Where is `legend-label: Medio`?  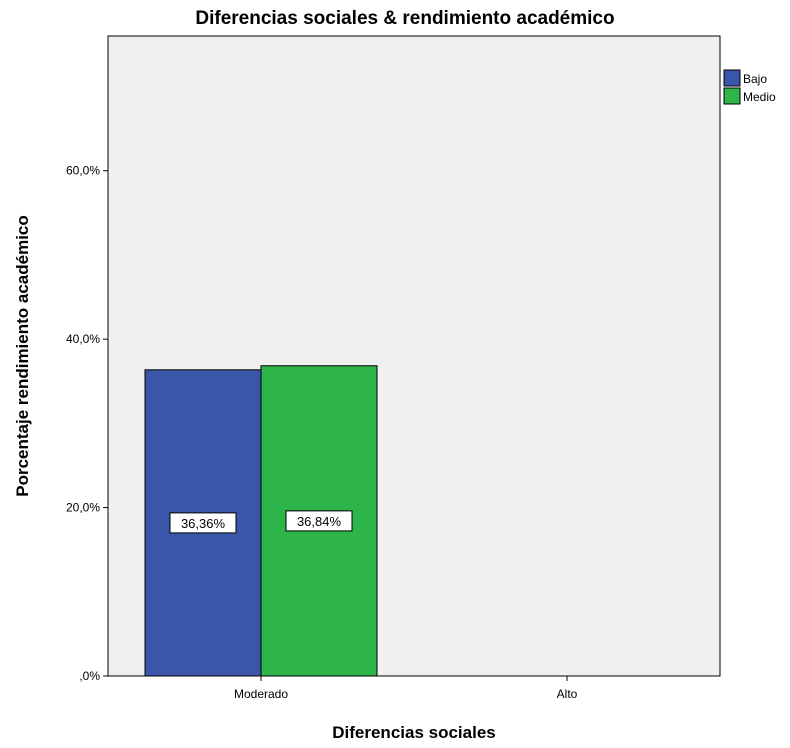 legend-label: Medio is located at coordinates (759, 97).